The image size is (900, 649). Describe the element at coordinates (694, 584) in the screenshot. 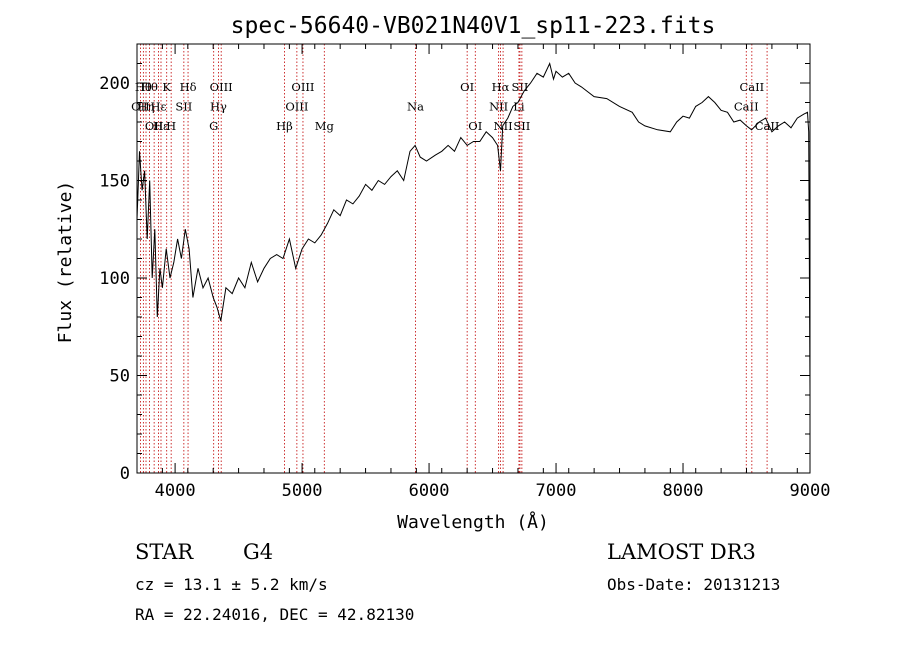

I see `observation-date: Obs-Date: 20131213` at that location.